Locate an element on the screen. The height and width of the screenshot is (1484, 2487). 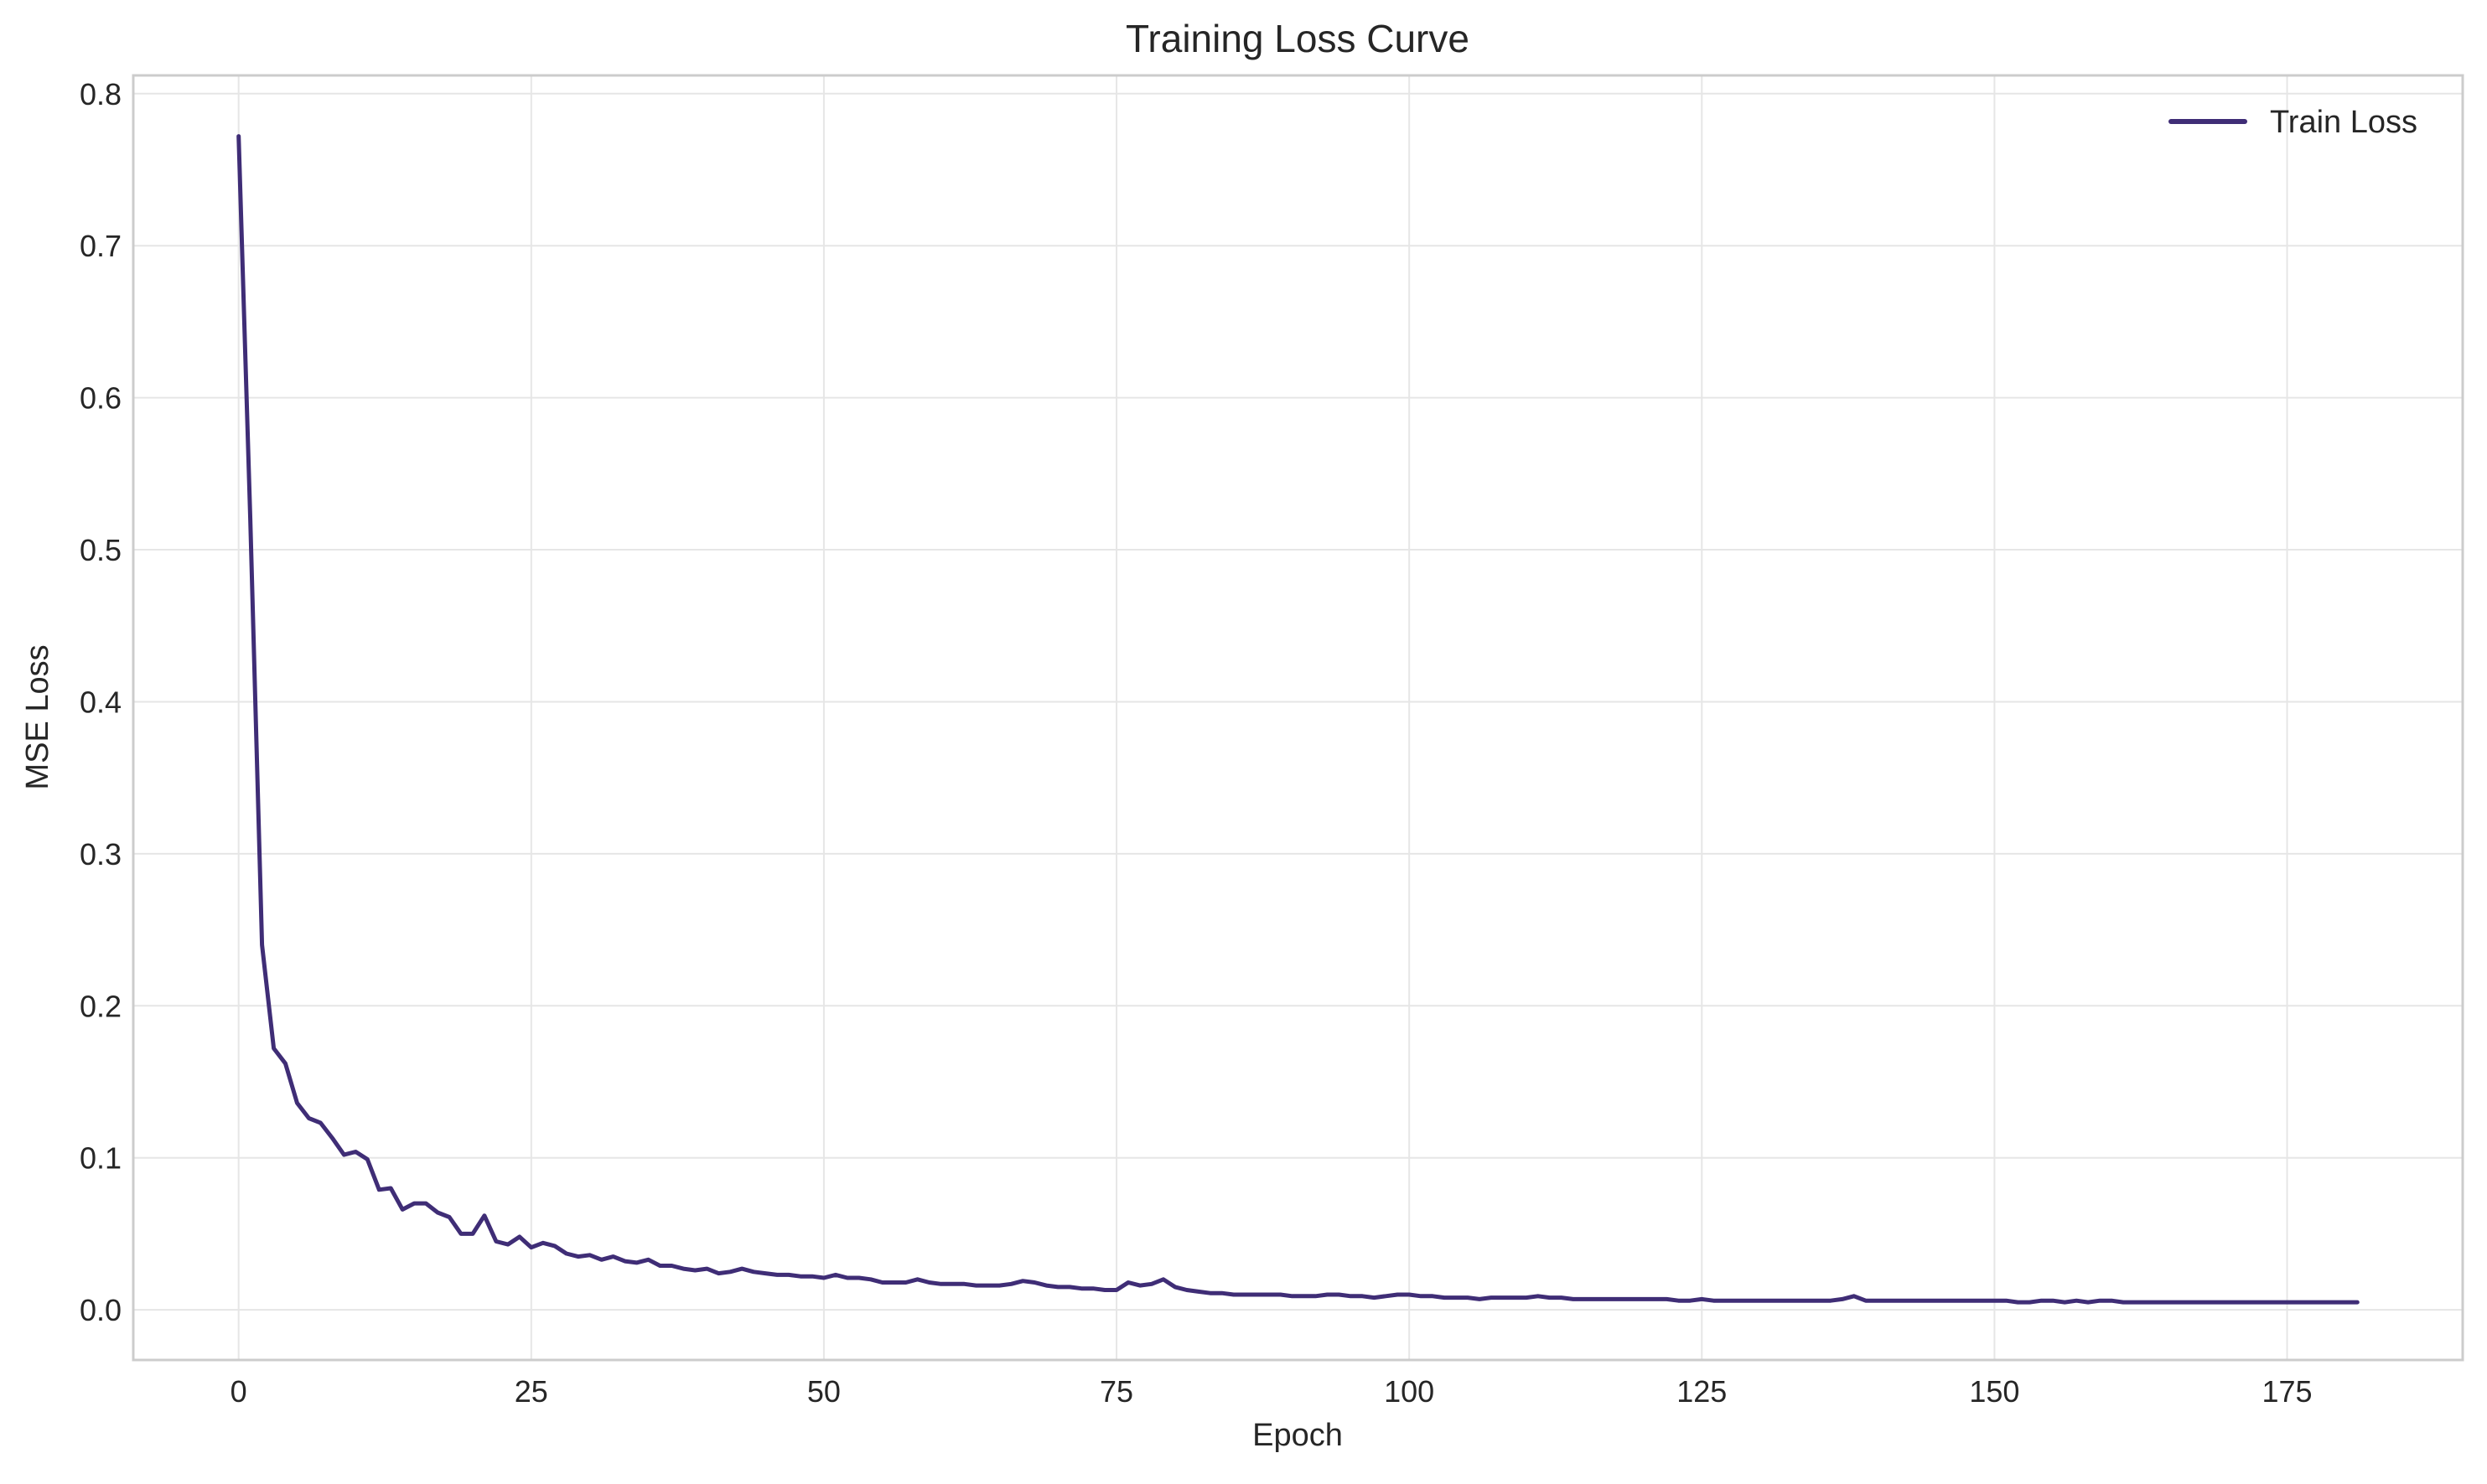
legend: Train Loss is located at coordinates (2292, 122).